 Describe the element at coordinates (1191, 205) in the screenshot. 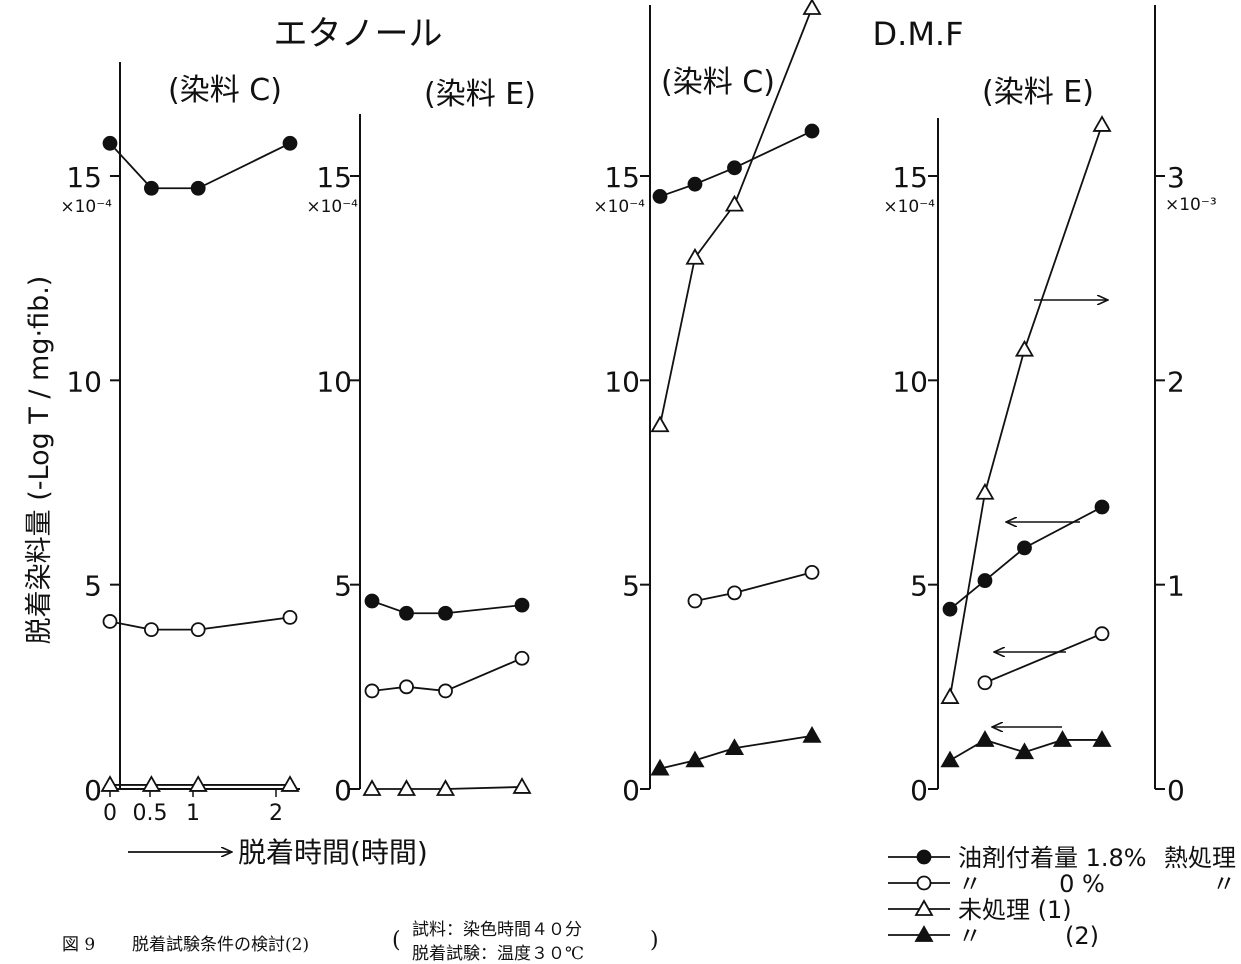

I see `right-multiplier: ×10⁻³` at that location.